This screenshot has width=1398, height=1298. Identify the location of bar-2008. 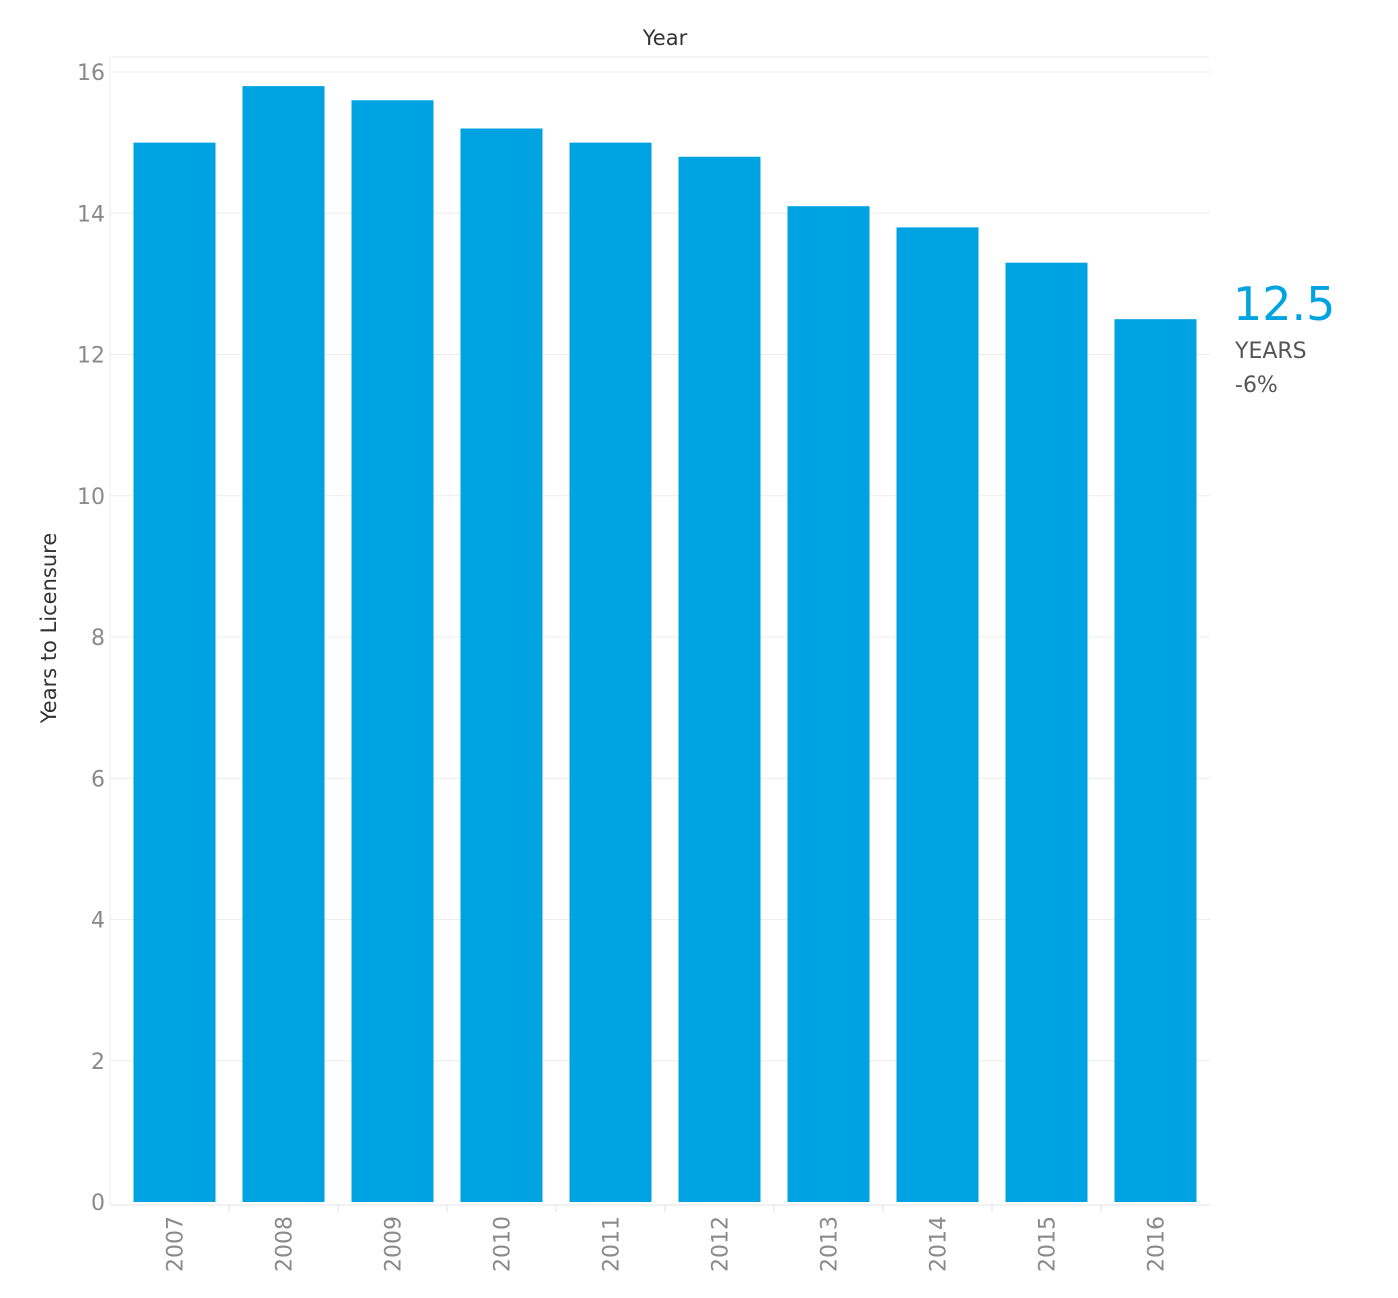
(283, 644).